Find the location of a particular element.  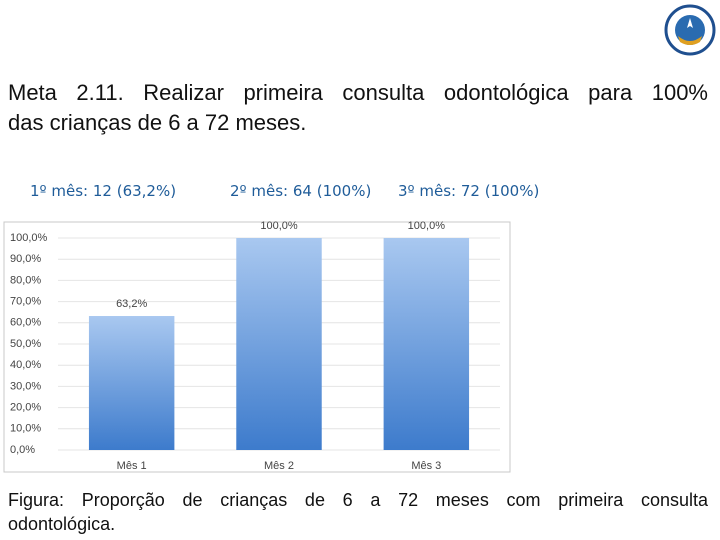

y-tick-label: 90,0% is located at coordinates (25, 259).